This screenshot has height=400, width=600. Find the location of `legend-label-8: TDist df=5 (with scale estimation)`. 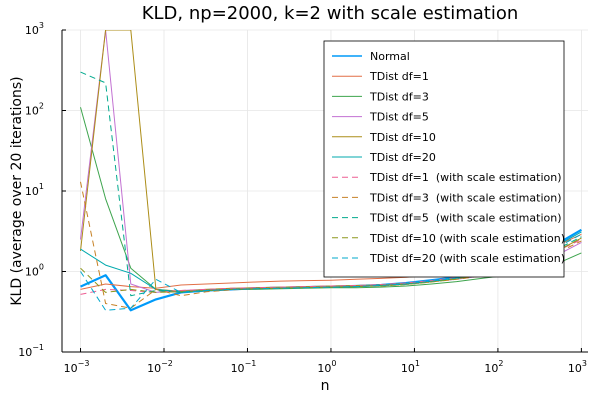

legend-label-8: TDist df=5 (with scale estimation) is located at coordinates (465, 218).